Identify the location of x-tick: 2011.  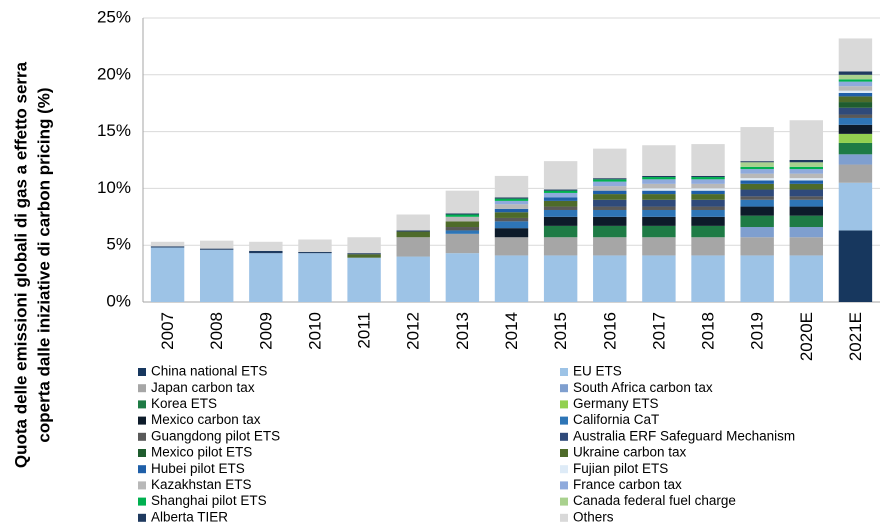
(364, 330).